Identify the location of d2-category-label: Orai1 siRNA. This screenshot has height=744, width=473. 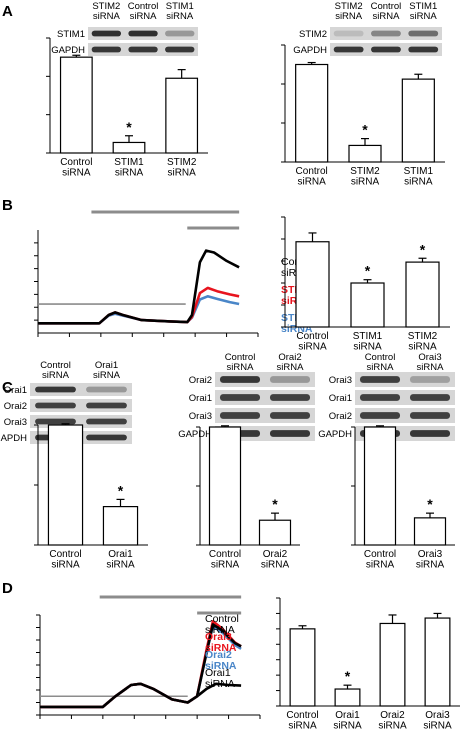
(347, 721).